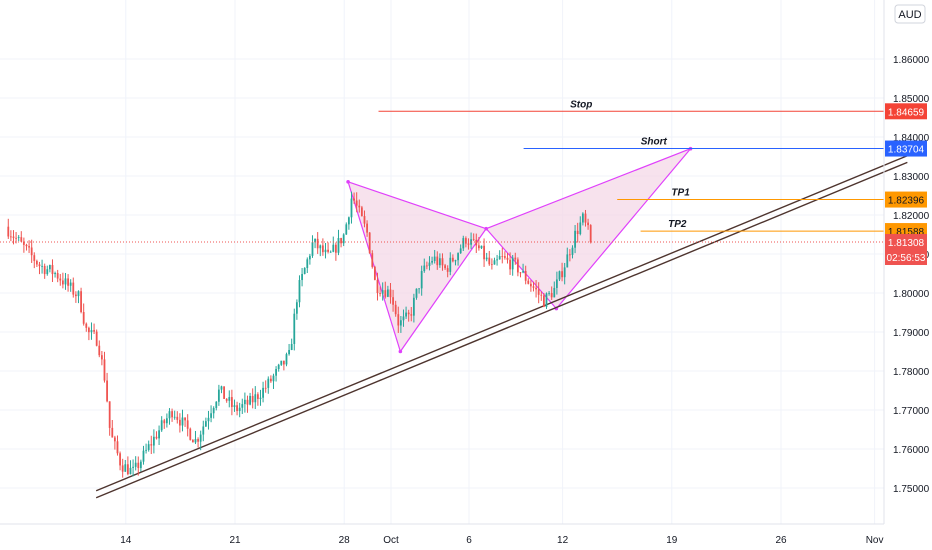 The image size is (932, 550). I want to click on pattern-point-b, so click(486, 228).